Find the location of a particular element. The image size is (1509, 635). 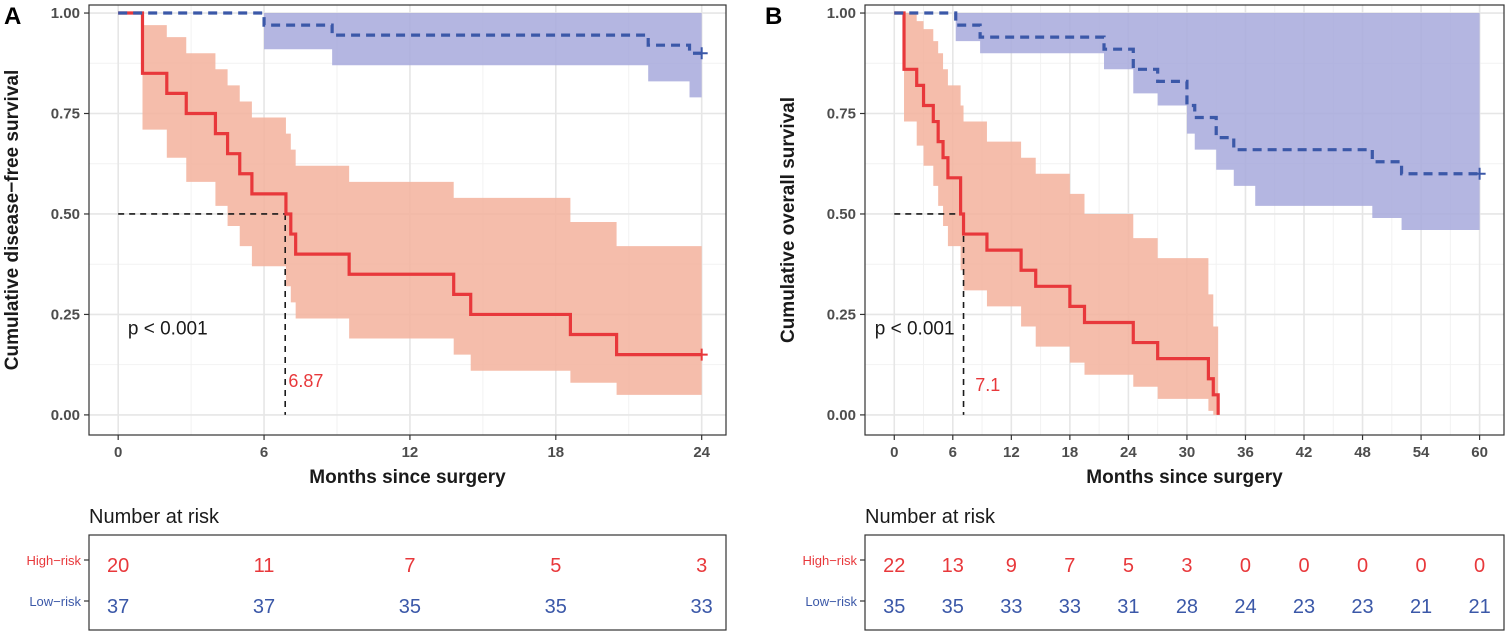

x-tick-label: 36 is located at coordinates (1245, 452).